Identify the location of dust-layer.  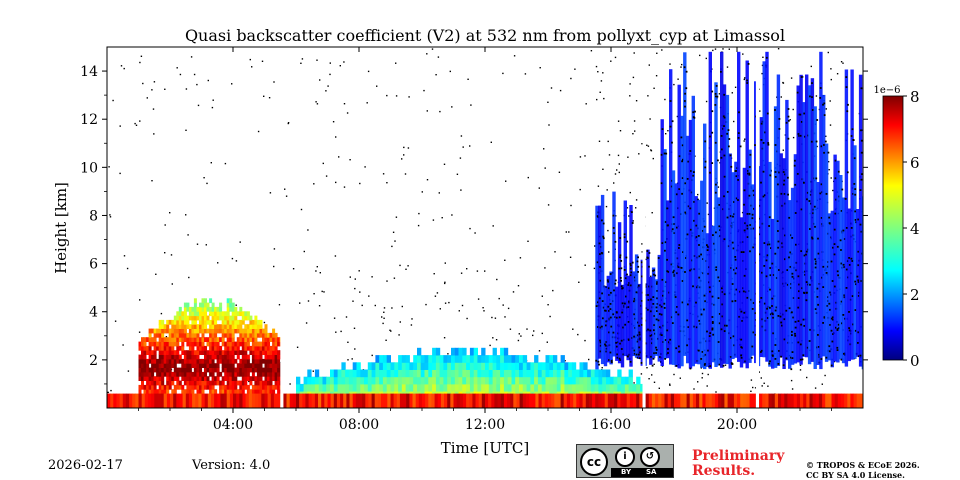
(210, 346).